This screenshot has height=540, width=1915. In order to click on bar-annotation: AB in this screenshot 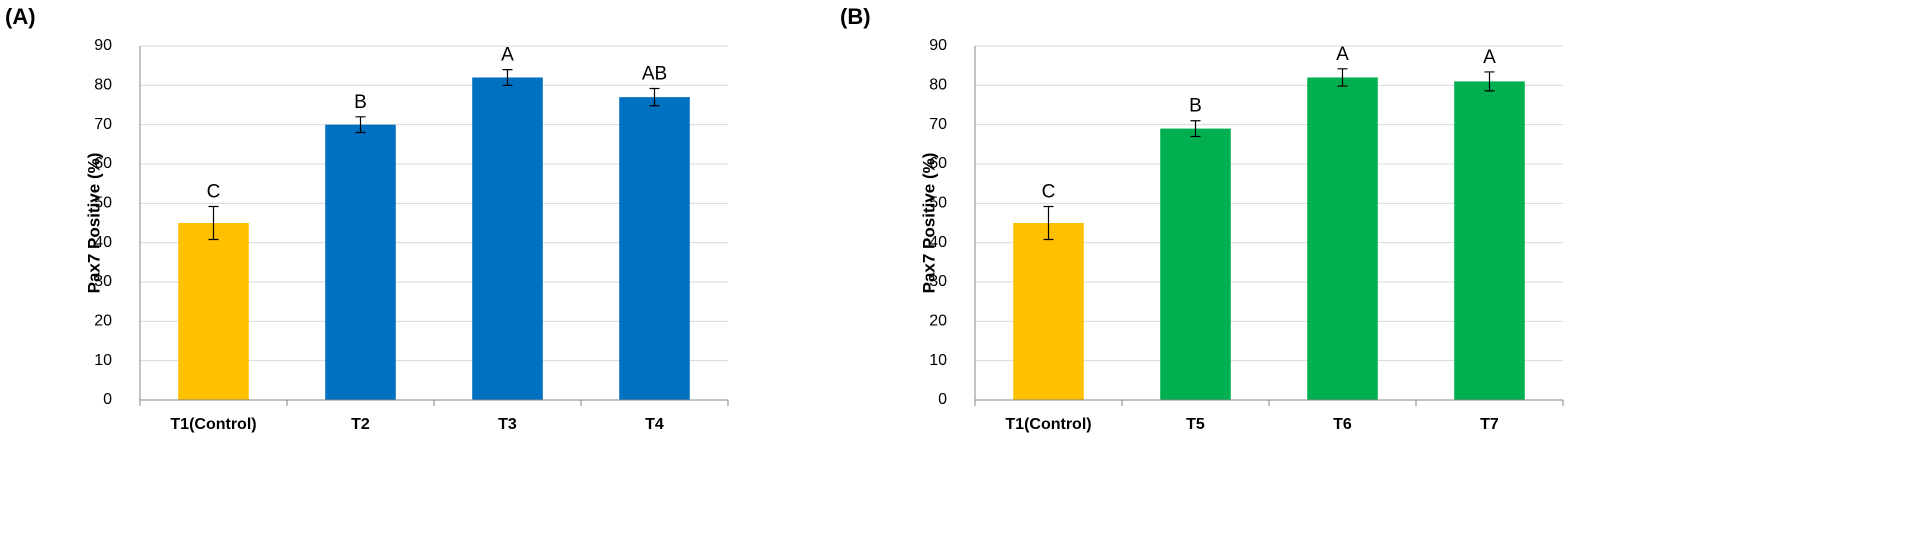, I will do `click(654, 73)`.